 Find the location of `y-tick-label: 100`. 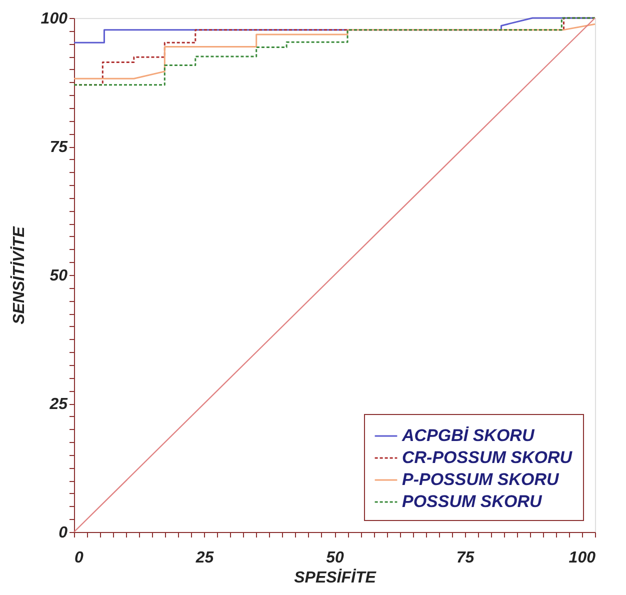

y-tick-label: 100 is located at coordinates (54, 19).